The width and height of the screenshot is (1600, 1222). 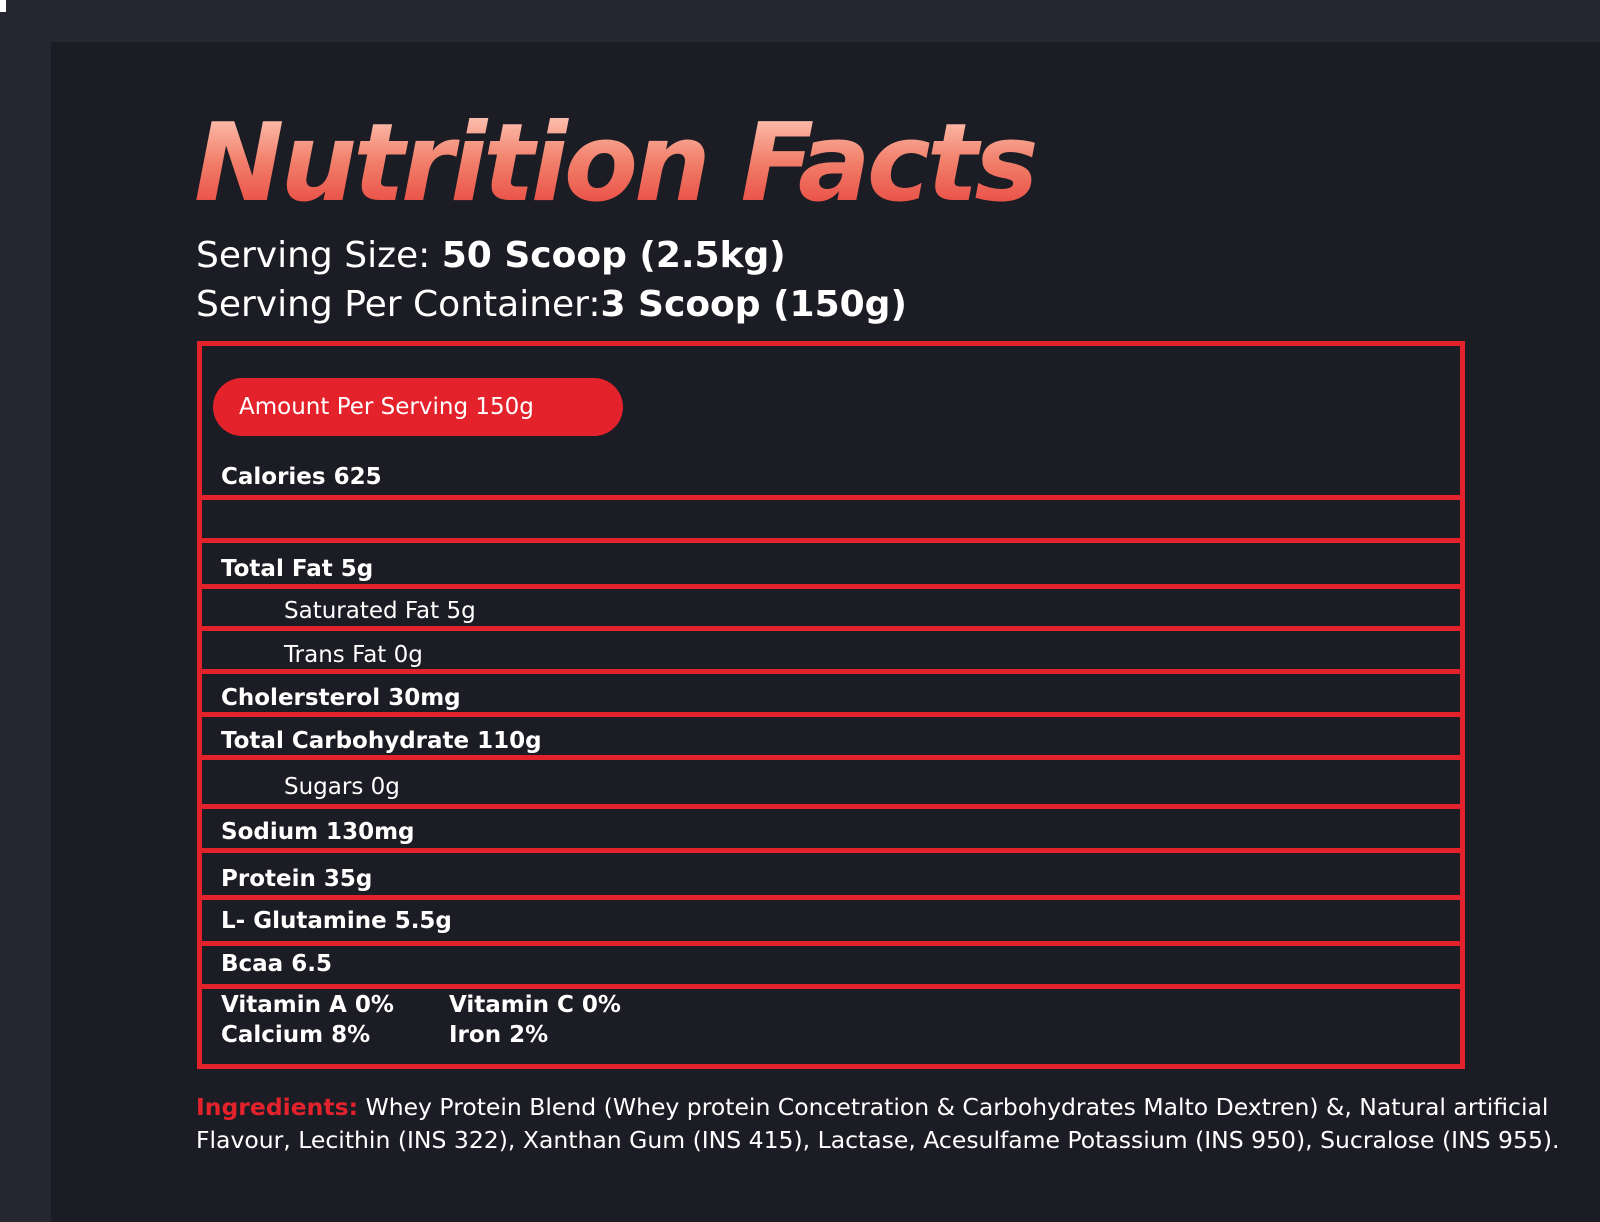 I want to click on total-fat-row: Total Fat 5g, so click(x=297, y=569).